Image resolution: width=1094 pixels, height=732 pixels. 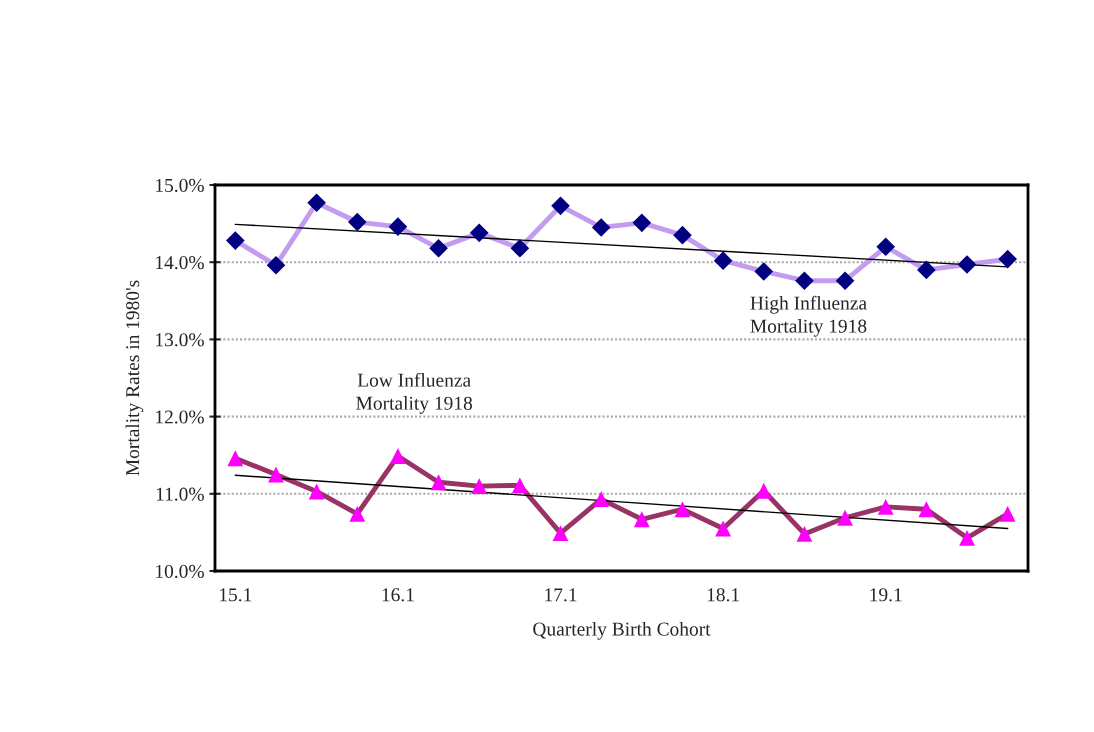 What do you see at coordinates (808, 316) in the screenshot?
I see `annotation: High Influenza Mortality 1918` at bounding box center [808, 316].